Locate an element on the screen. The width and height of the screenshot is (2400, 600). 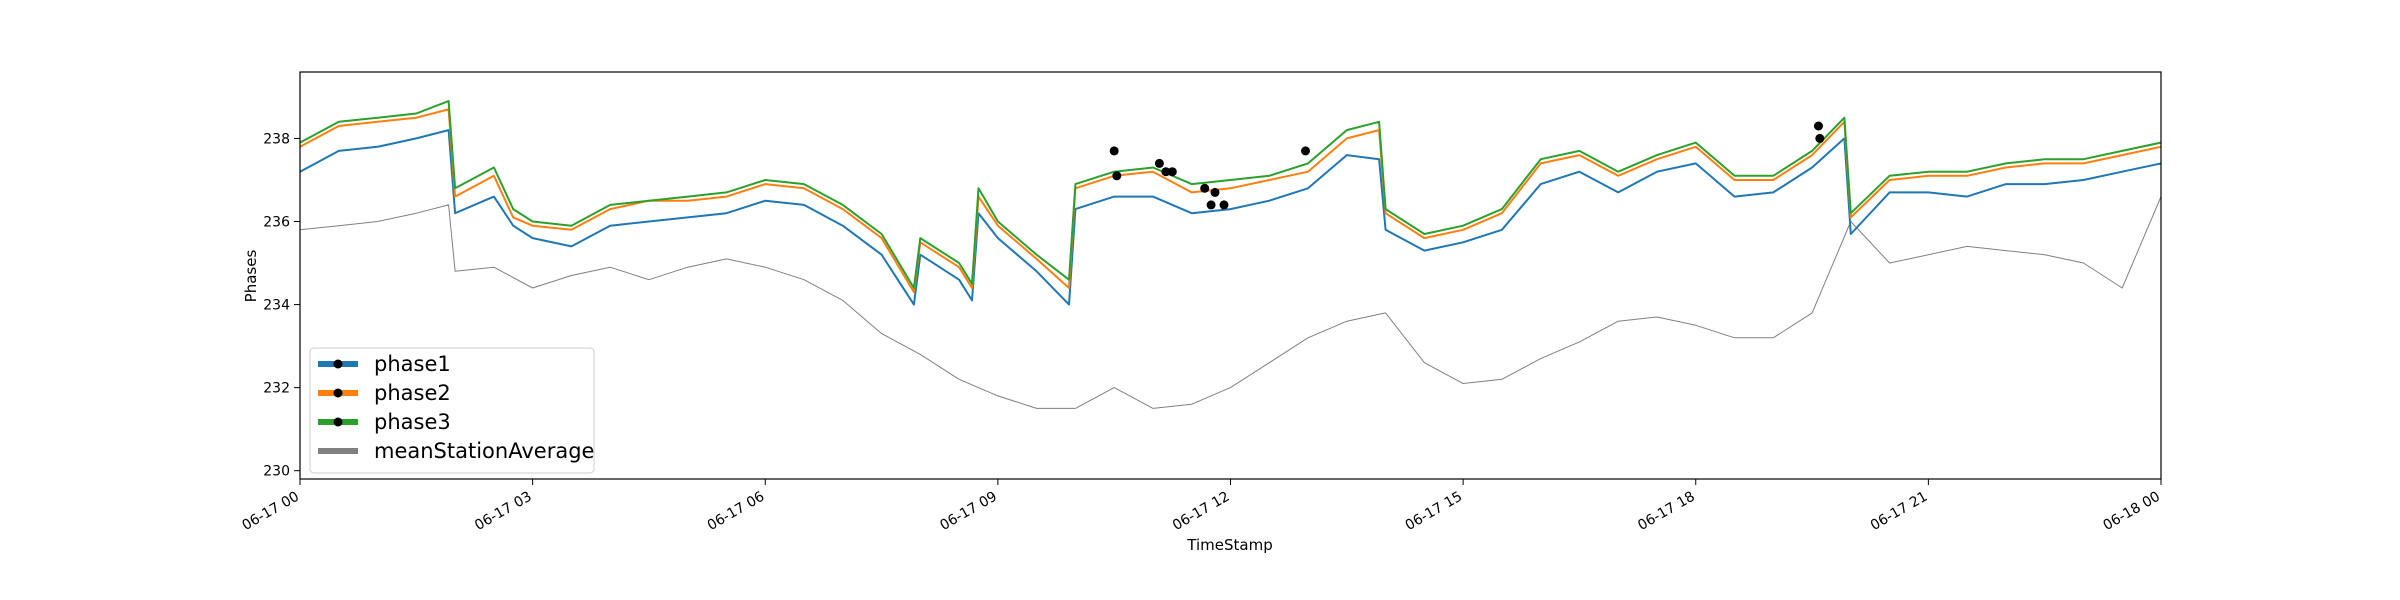
y-tick-label-4: 238 is located at coordinates (276, 139).